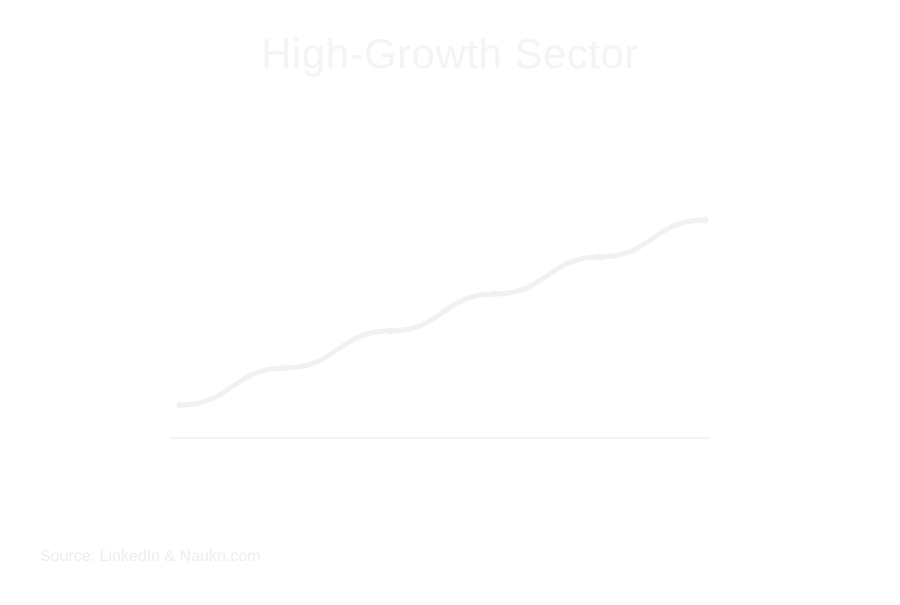 The height and width of the screenshot is (605, 900). What do you see at coordinates (150, 556) in the screenshot?
I see `source-note: Source: LinkedIn & Naukri.com` at bounding box center [150, 556].